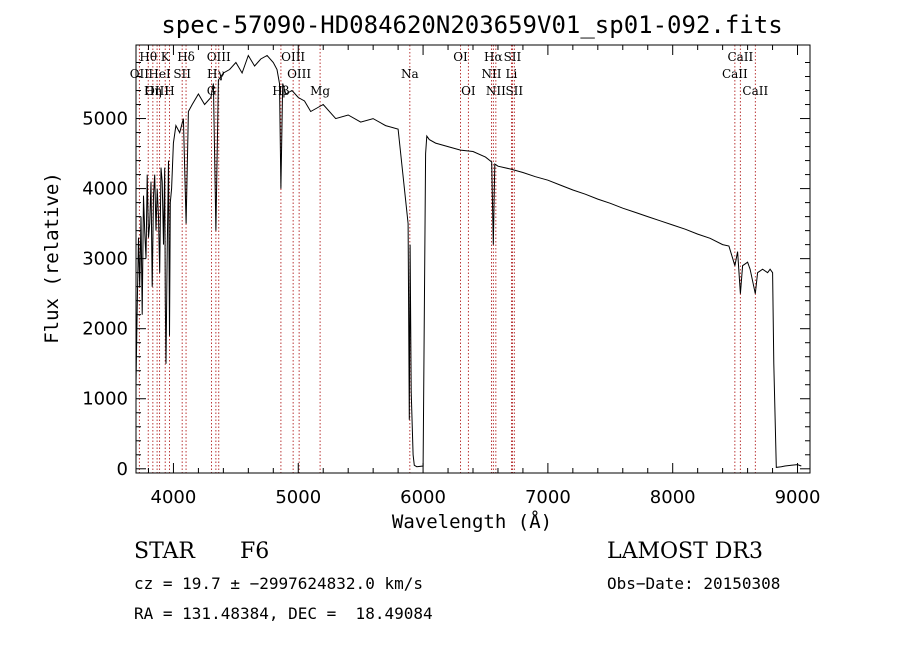 The image size is (900, 649). What do you see at coordinates (122, 469) in the screenshot?
I see `y-tick-label: 0` at bounding box center [122, 469].